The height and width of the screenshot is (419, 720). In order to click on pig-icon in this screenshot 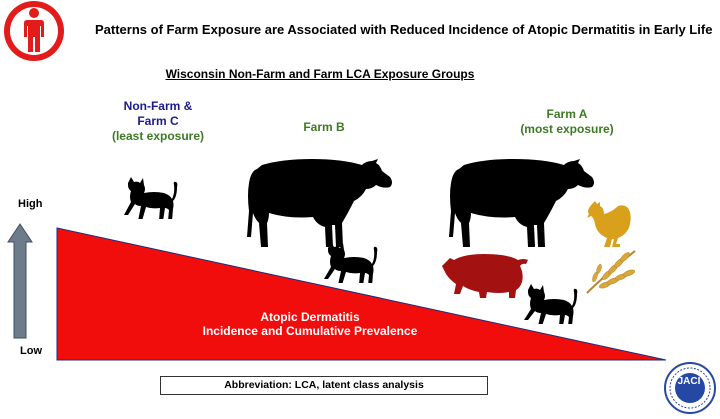, I will do `click(485, 276)`.